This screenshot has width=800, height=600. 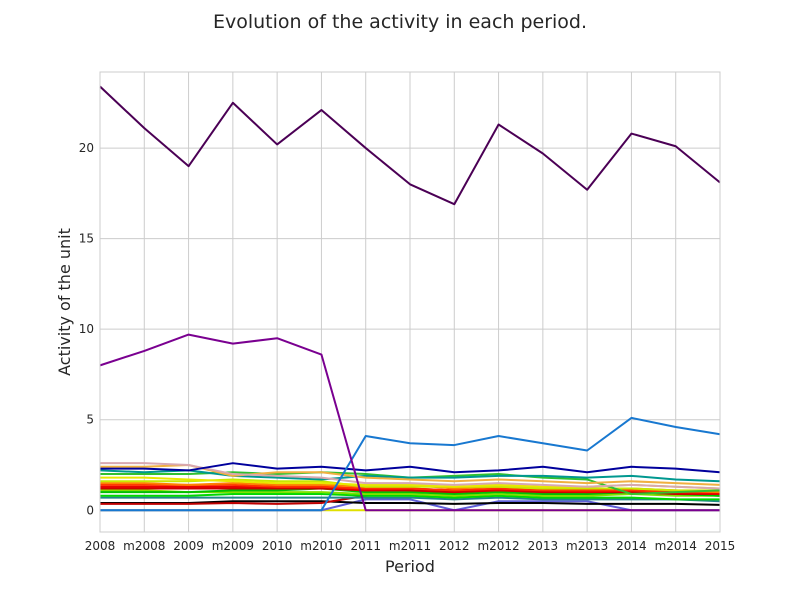 I want to click on x-tick-label: m2011, so click(x=410, y=546).